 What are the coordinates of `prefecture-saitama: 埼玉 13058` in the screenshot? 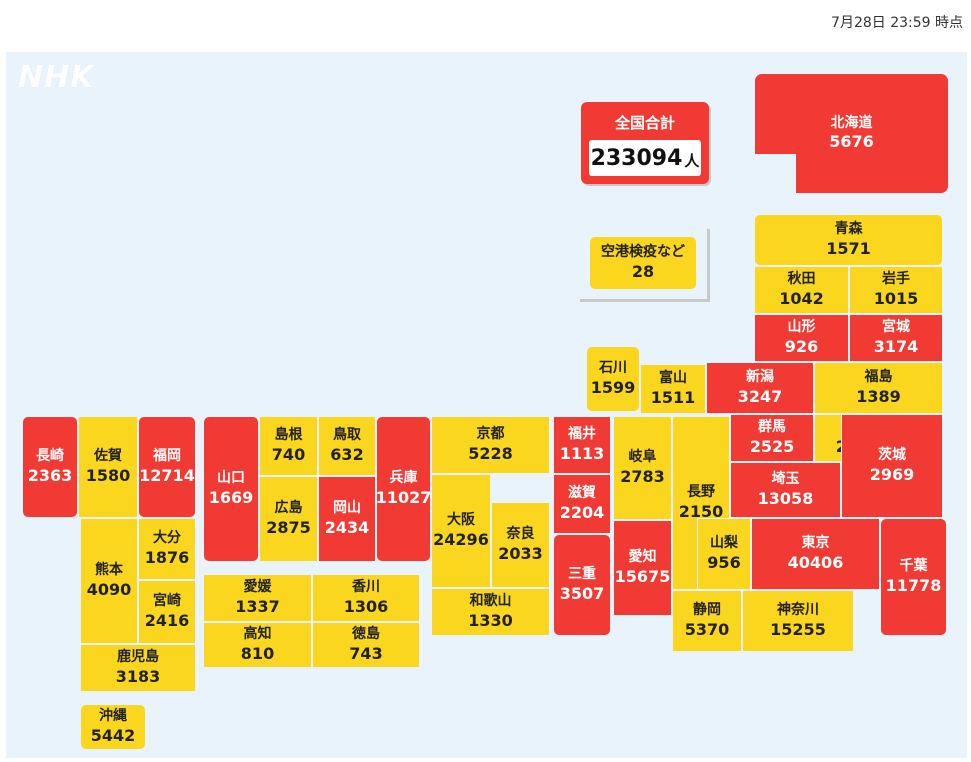 It's located at (785, 490).